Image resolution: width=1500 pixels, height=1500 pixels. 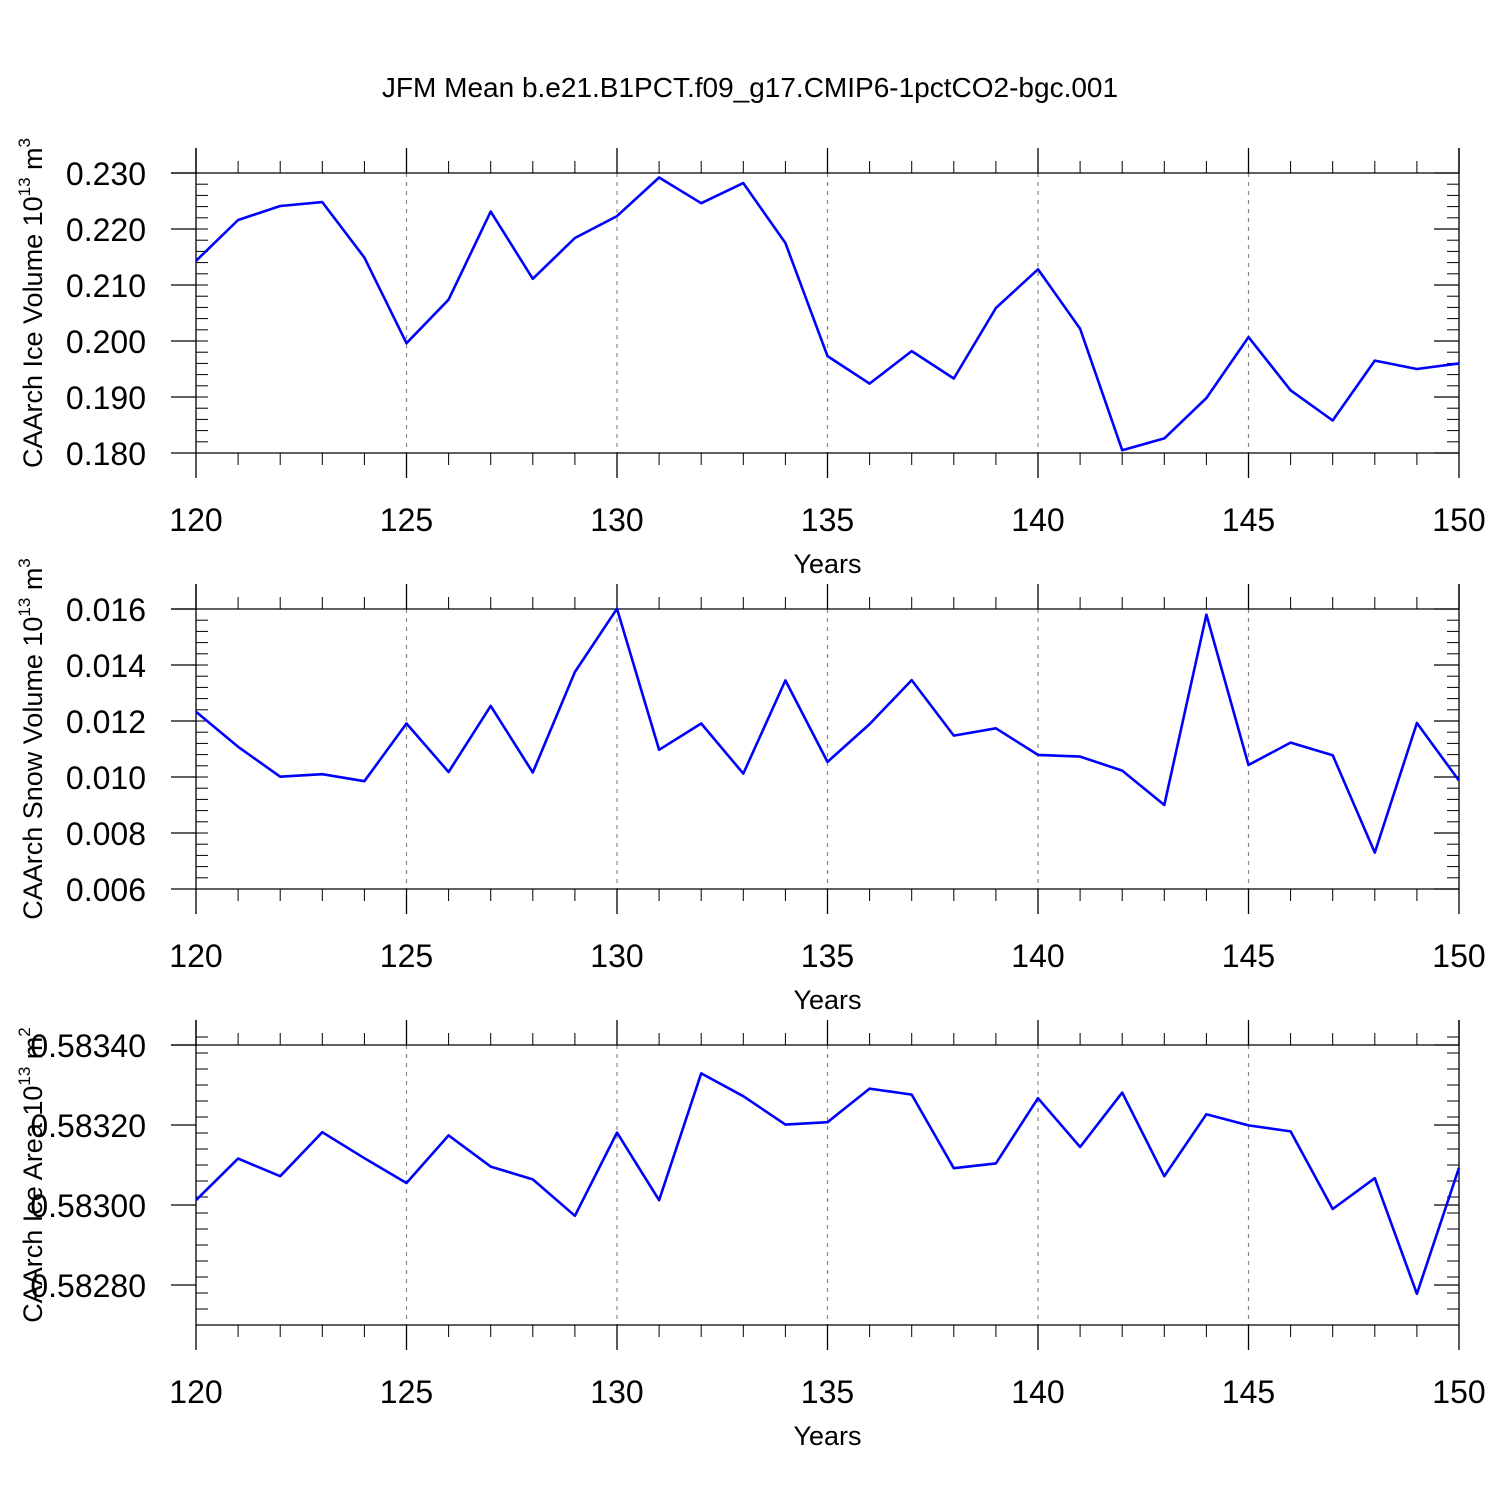 What do you see at coordinates (106, 174) in the screenshot?
I see `y-tick-label: 0.230` at bounding box center [106, 174].